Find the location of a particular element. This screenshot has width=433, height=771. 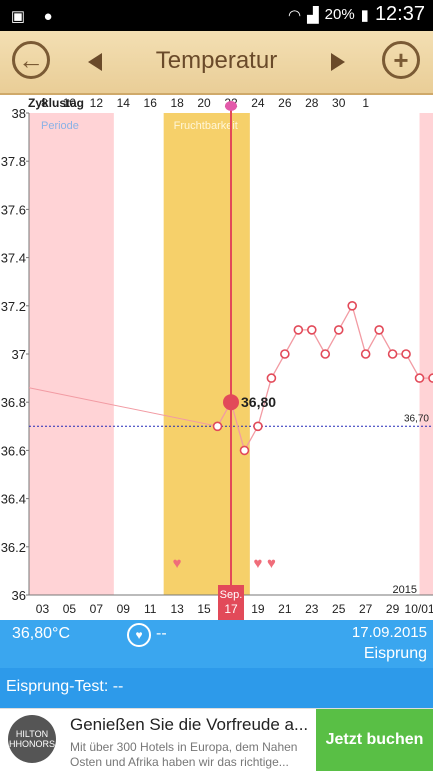

ovulation-test-row: Eisprung-Test: -- is located at coordinates (216, 688).